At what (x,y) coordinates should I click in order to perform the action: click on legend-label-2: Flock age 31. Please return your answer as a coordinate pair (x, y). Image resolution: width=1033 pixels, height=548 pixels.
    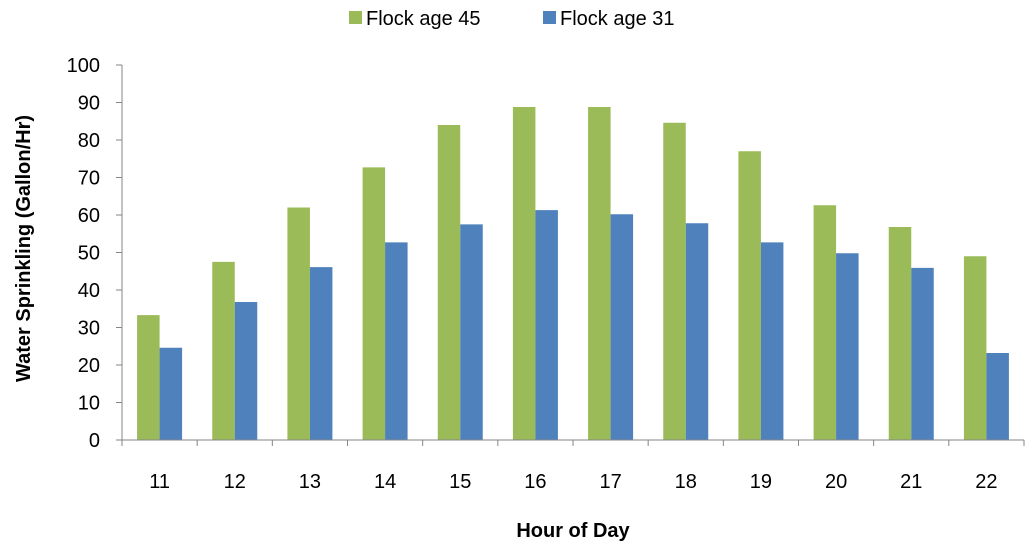
    Looking at the image, I should click on (617, 19).